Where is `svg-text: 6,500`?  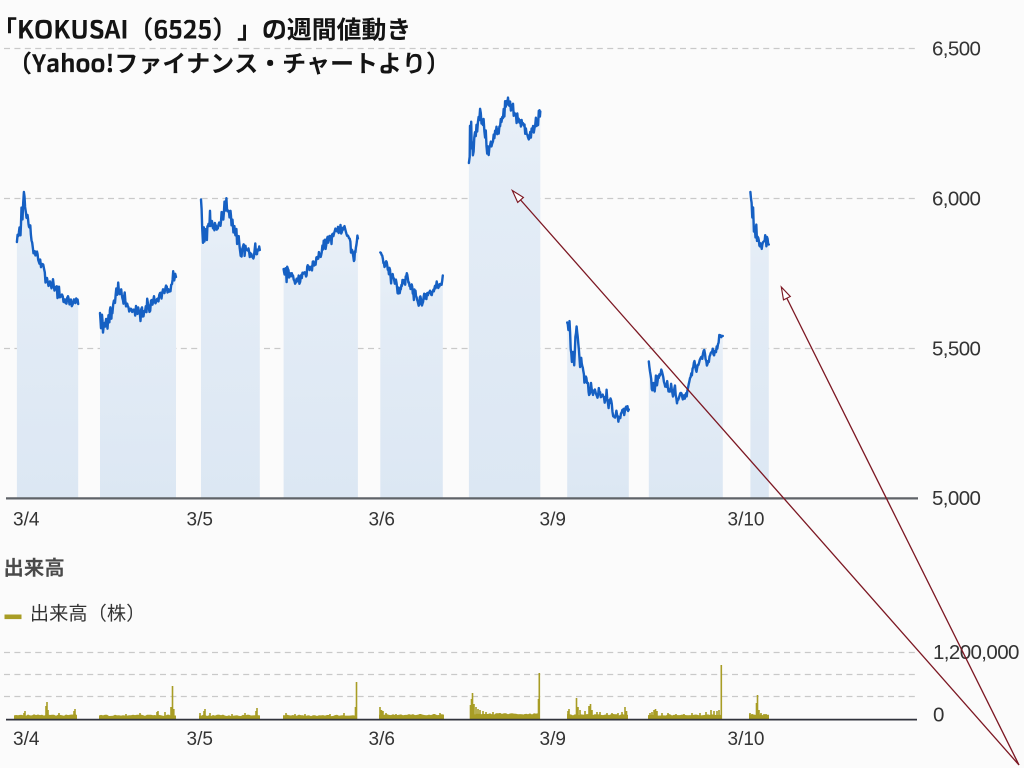
svg-text: 6,500 is located at coordinates (956, 49).